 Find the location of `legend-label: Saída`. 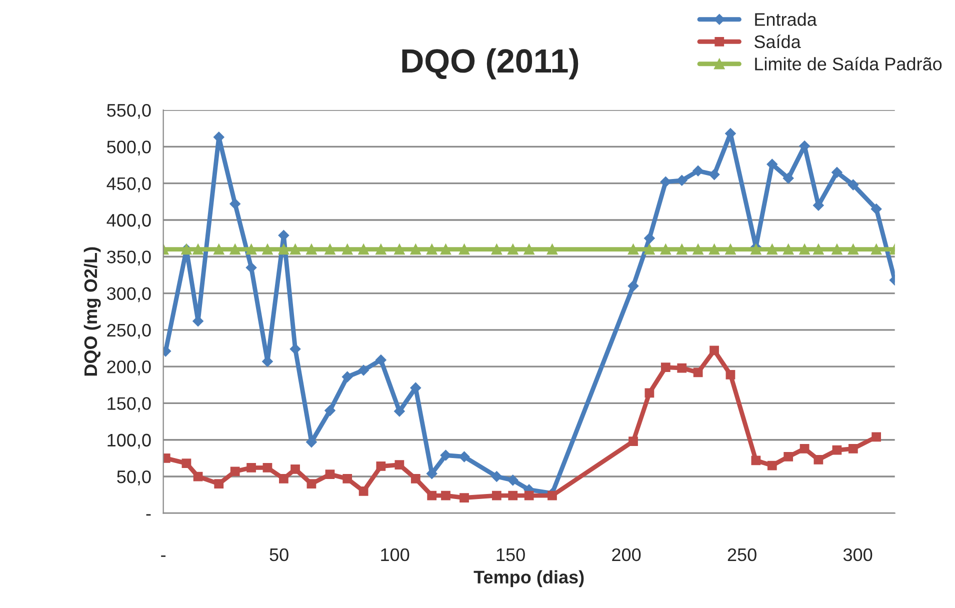

legend-label: Saída is located at coordinates (777, 41).